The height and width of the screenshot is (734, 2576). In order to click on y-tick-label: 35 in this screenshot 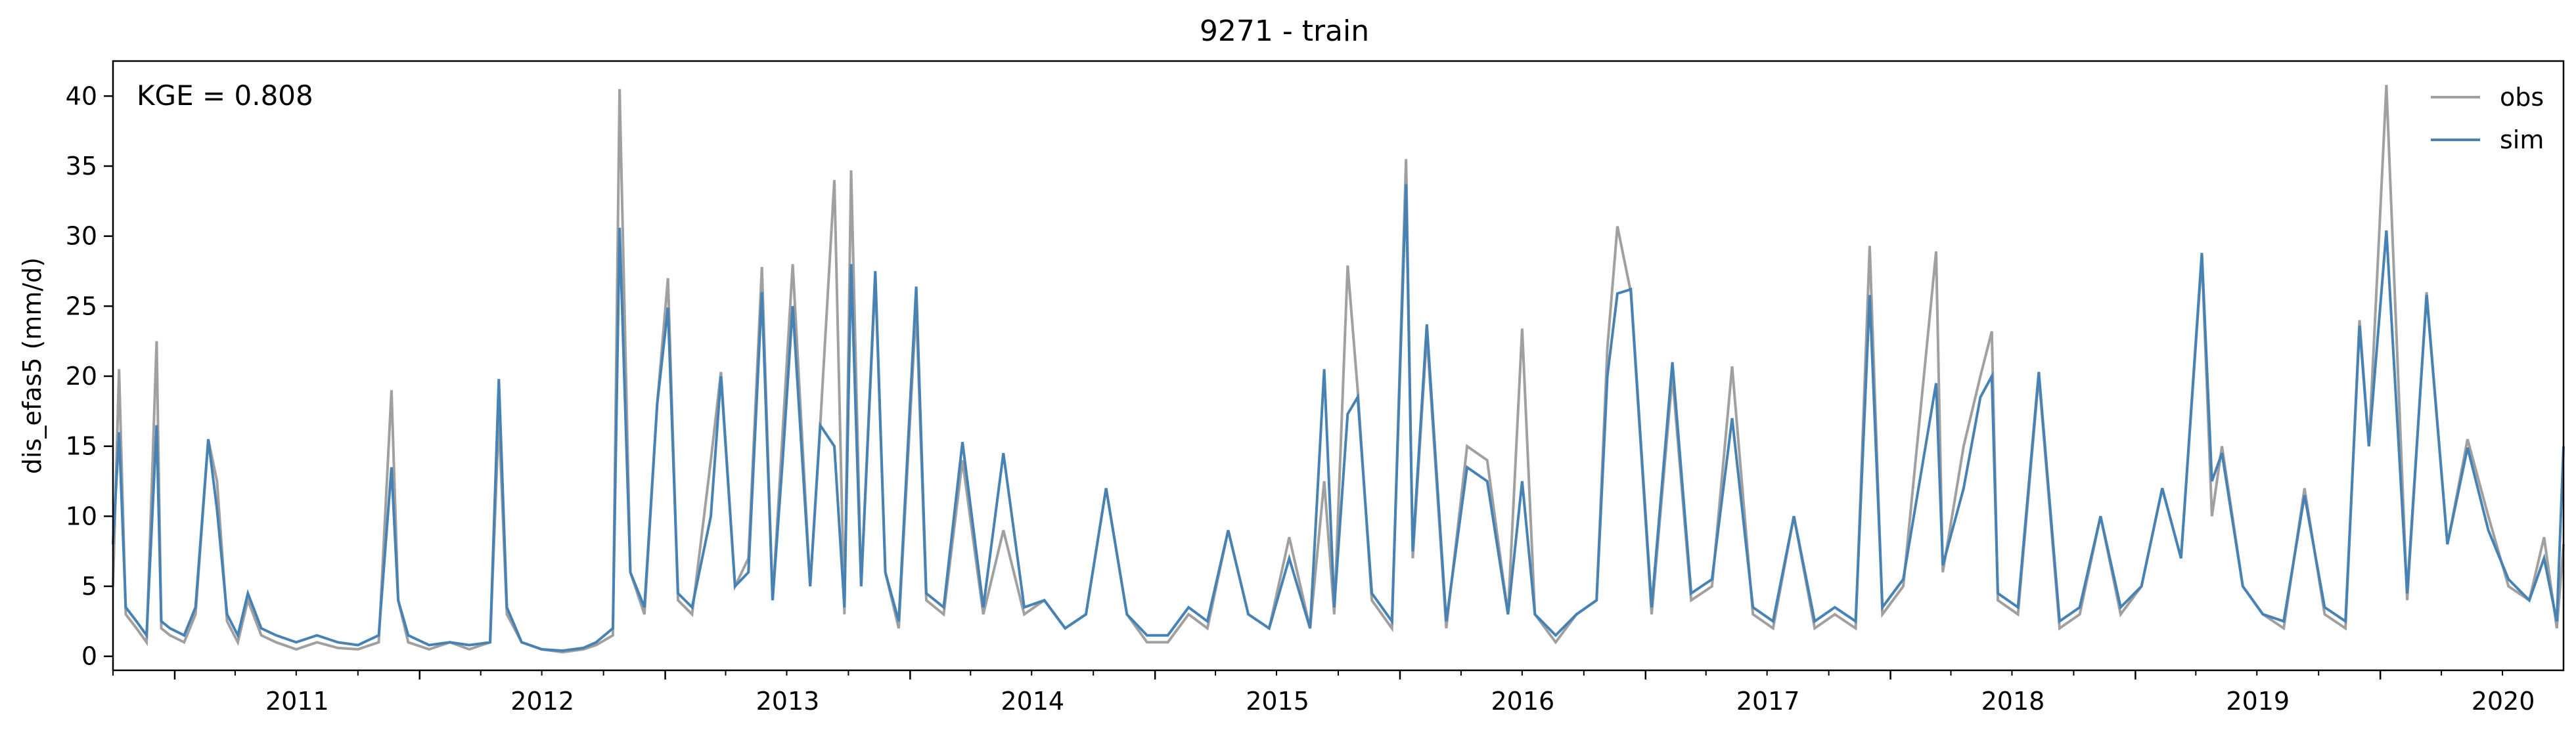, I will do `click(81, 166)`.